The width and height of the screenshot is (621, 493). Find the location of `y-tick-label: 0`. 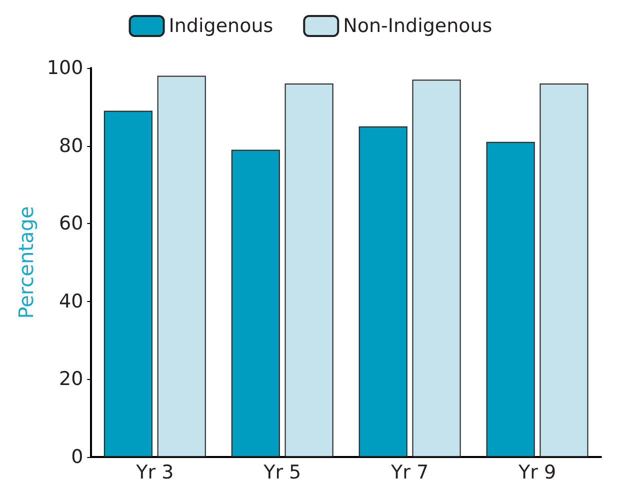

y-tick-label: 0 is located at coordinates (77, 457).